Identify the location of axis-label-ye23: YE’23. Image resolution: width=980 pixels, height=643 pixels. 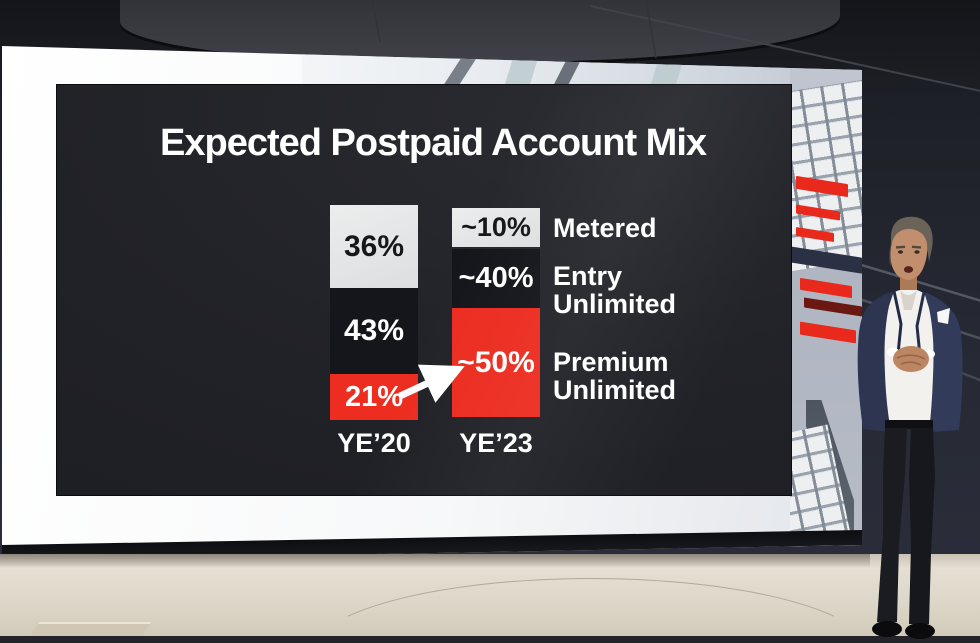
(496, 443).